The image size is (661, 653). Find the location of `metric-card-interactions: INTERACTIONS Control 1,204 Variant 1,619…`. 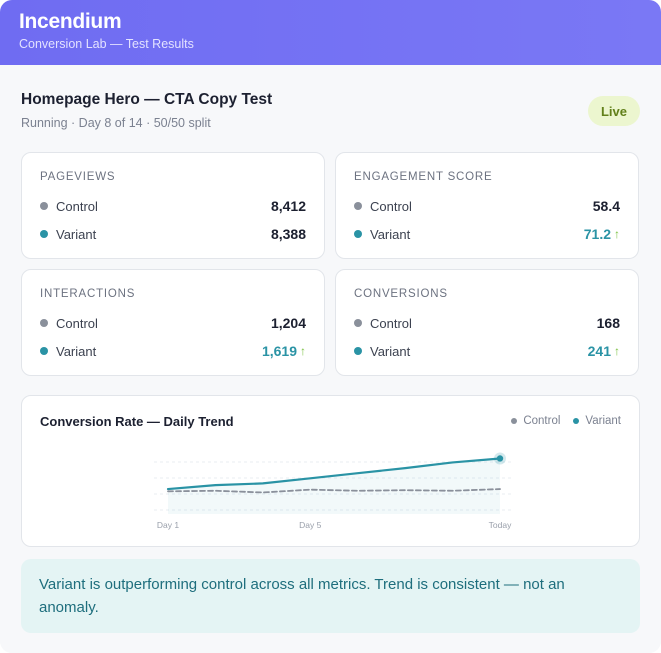

metric-card-interactions: INTERACTIONS Control 1,204 Variant 1,619… is located at coordinates (173, 322).